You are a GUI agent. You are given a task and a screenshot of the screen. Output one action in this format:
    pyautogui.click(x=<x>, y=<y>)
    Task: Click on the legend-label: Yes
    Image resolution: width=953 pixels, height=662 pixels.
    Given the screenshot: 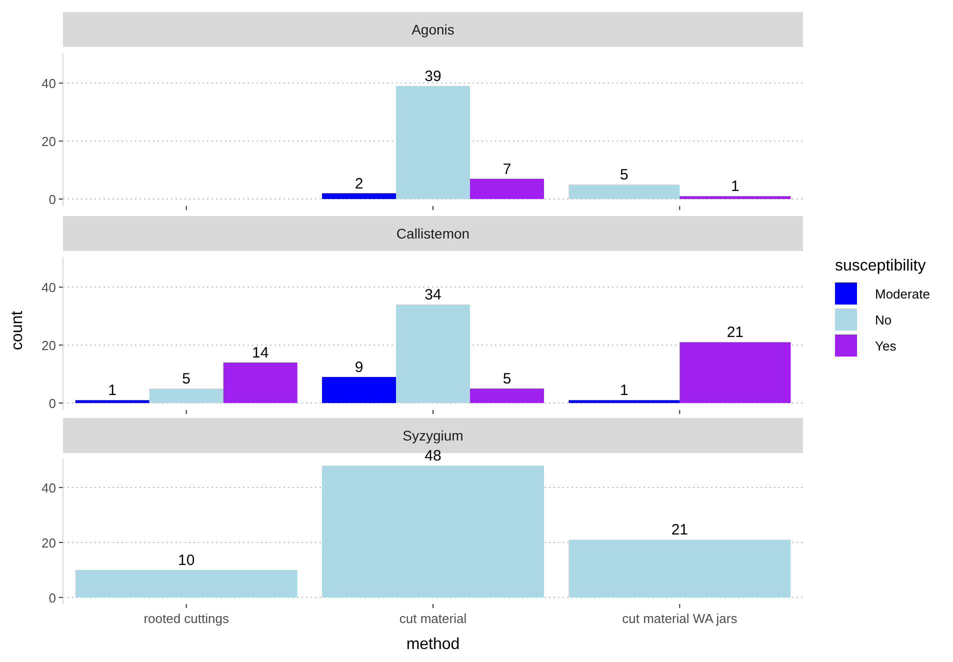 What is the action you would take?
    pyautogui.click(x=886, y=346)
    